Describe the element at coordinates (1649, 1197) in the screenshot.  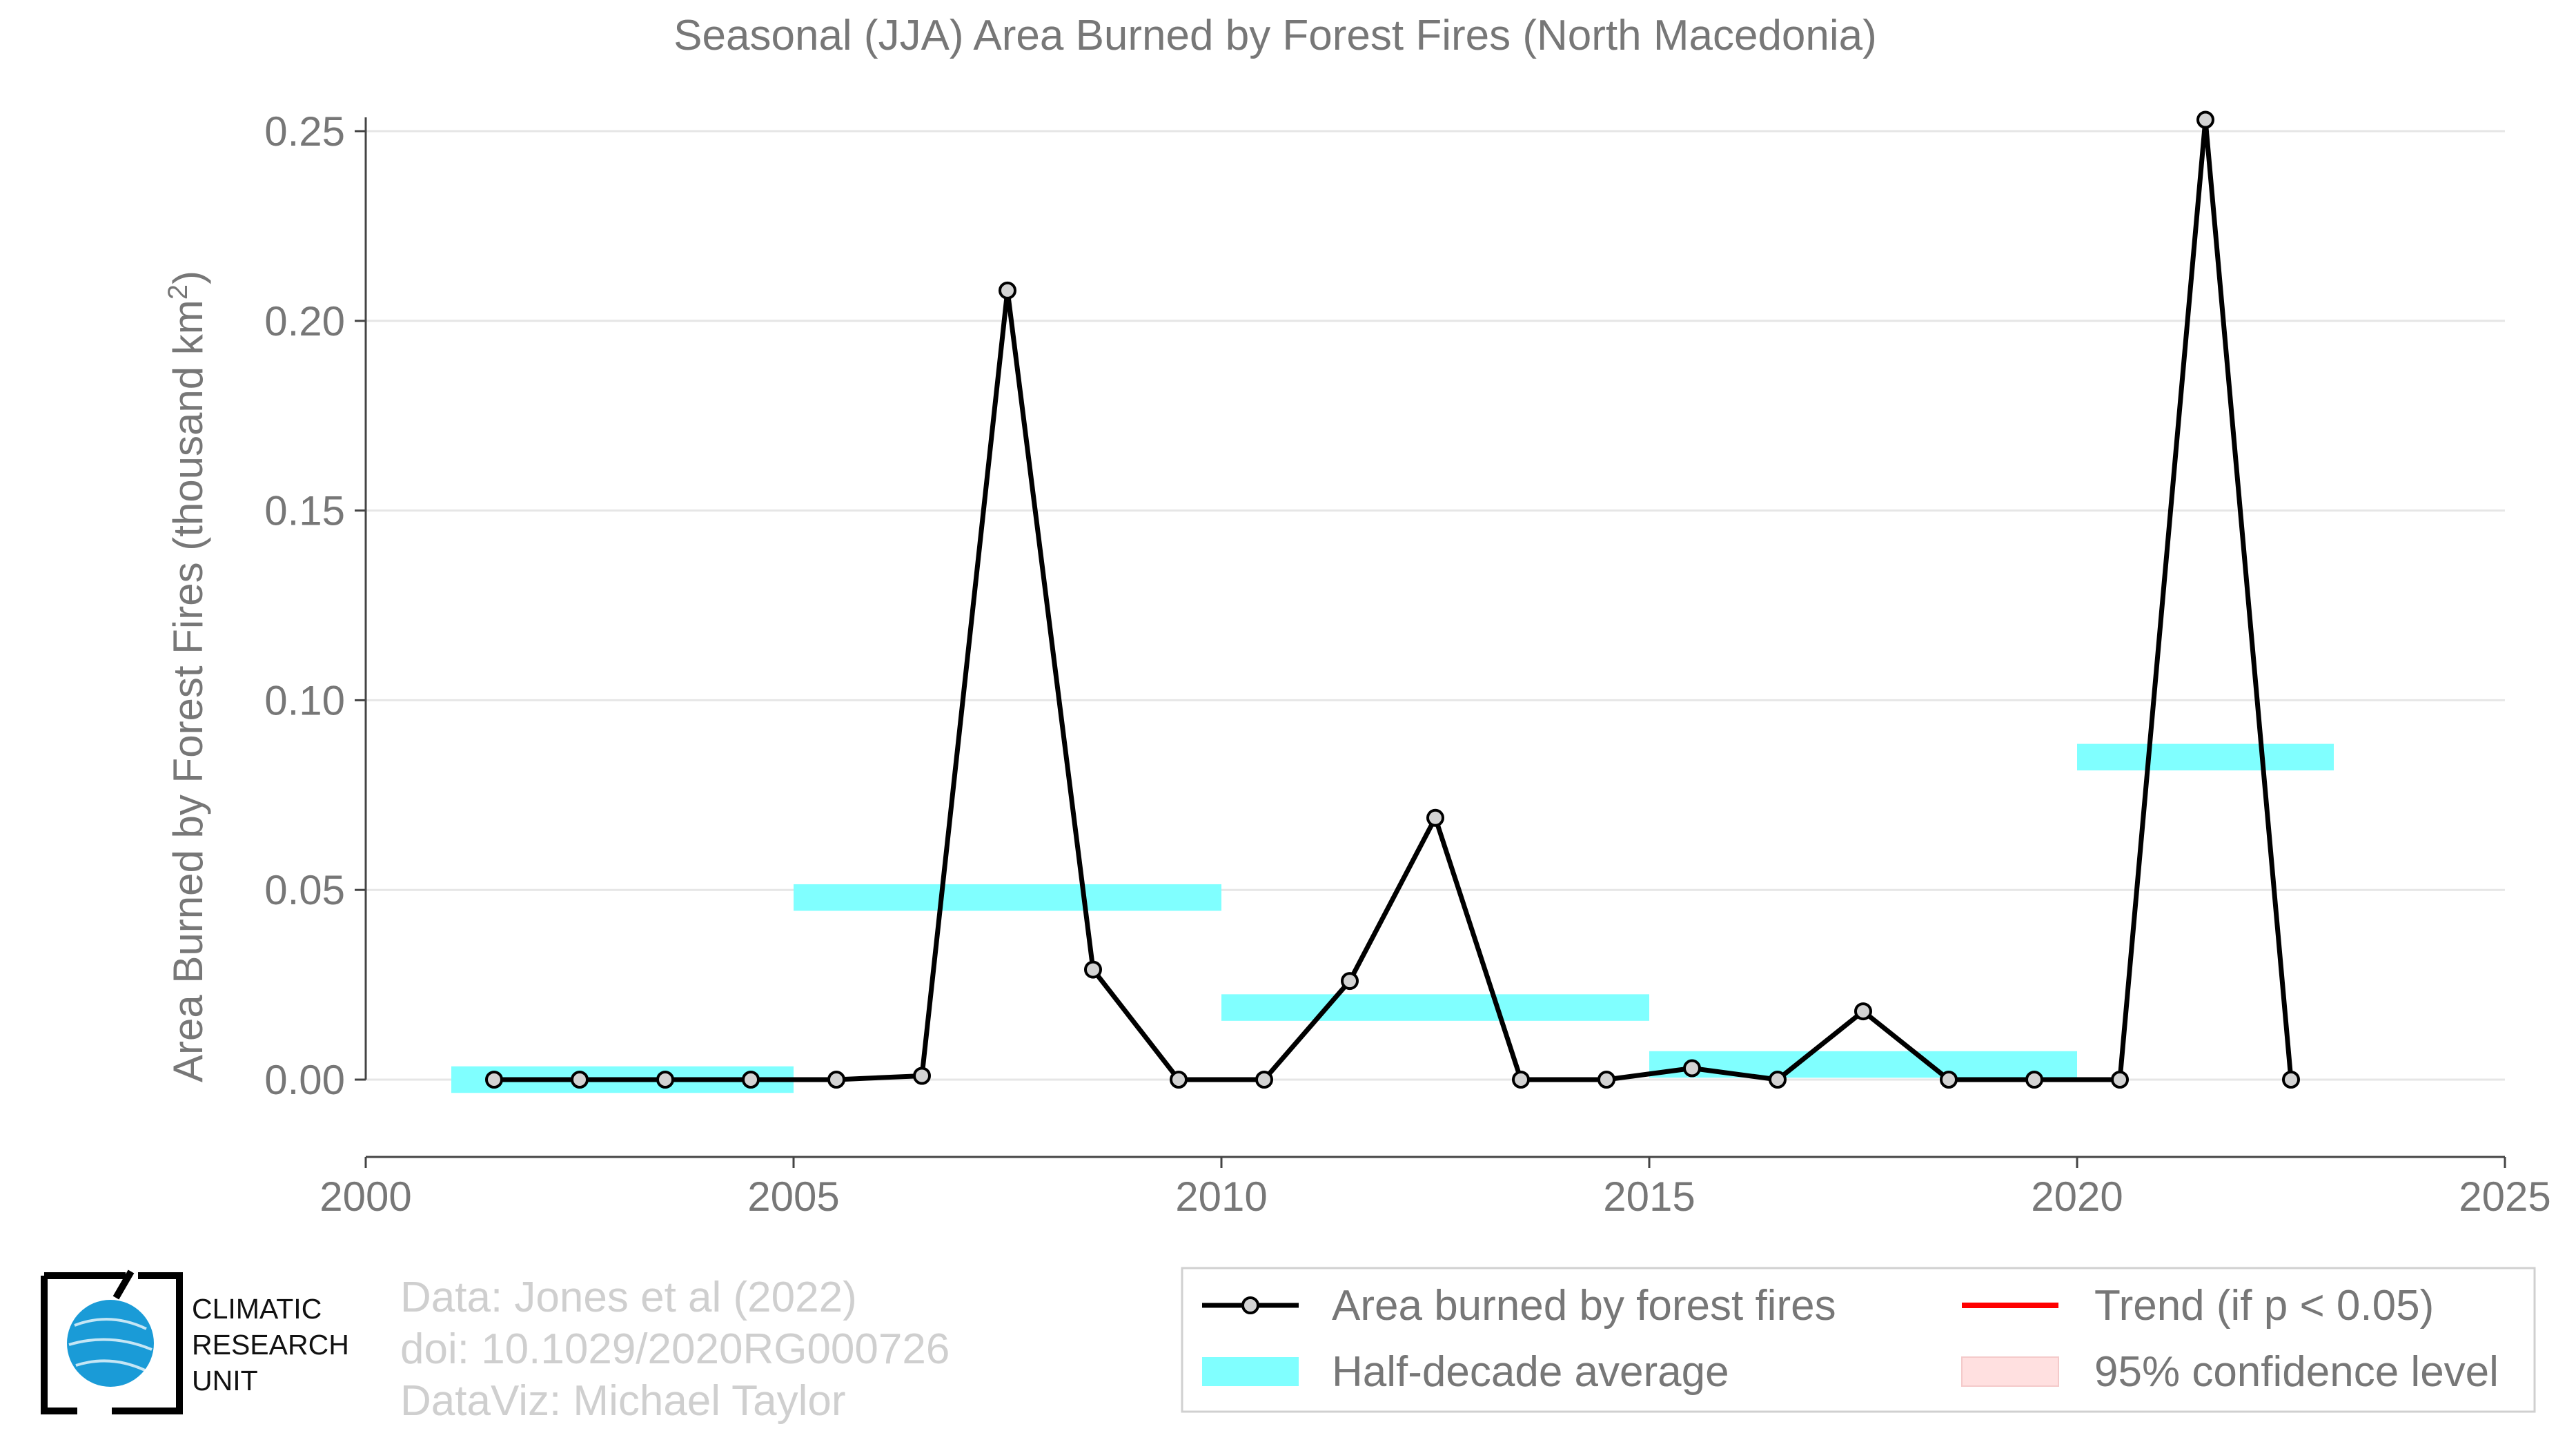
I see `x-tick-label: 2015` at that location.